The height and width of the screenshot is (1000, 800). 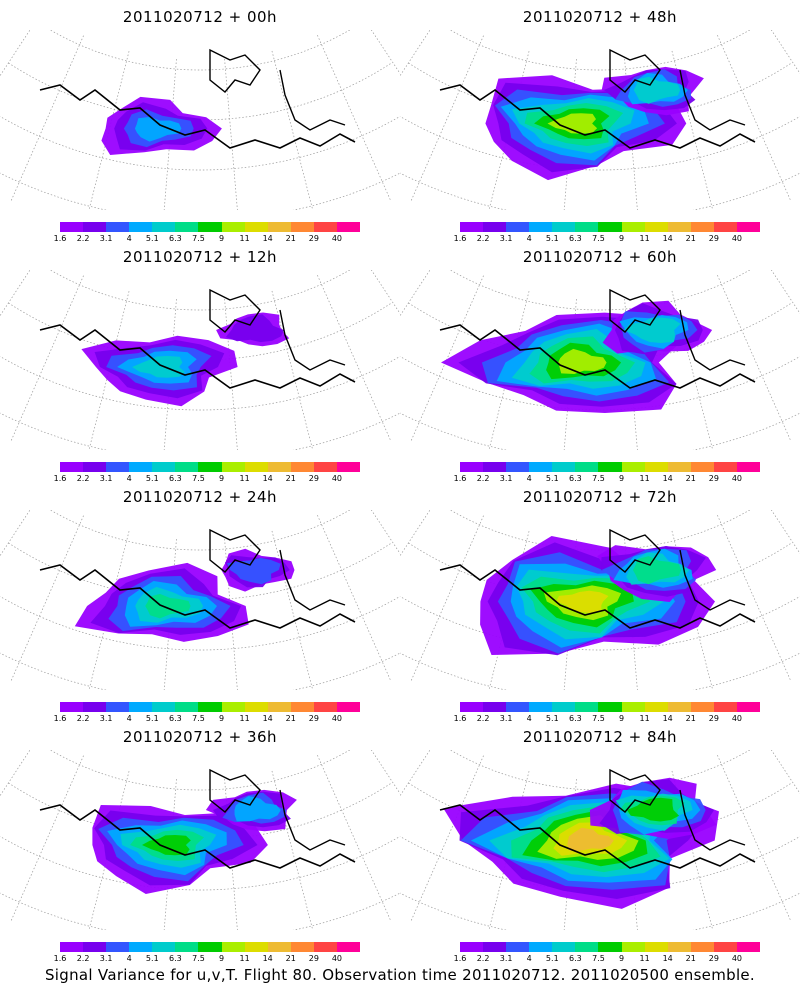 I want to click on colorbar-tick-label: 21, so click(x=690, y=718).